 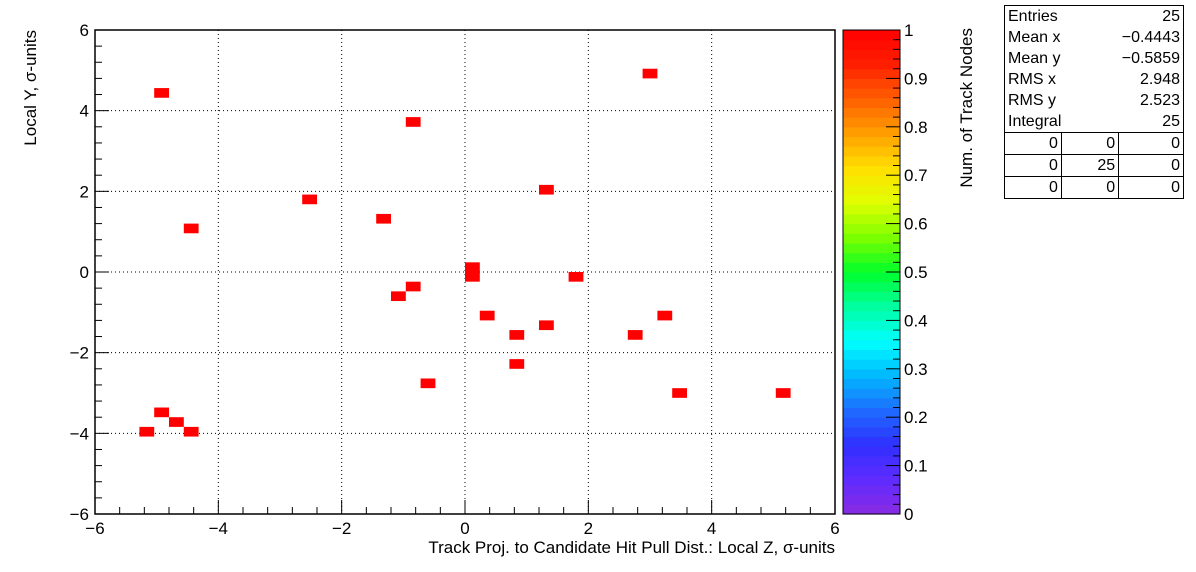 I want to click on stats-row: RMS y 2.523, so click(x=1093, y=100).